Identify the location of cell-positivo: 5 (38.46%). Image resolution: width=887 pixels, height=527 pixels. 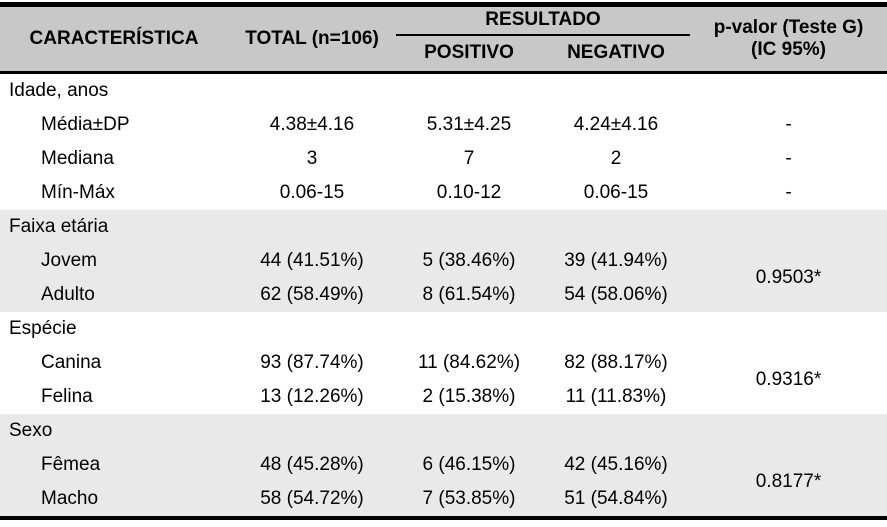
(469, 261).